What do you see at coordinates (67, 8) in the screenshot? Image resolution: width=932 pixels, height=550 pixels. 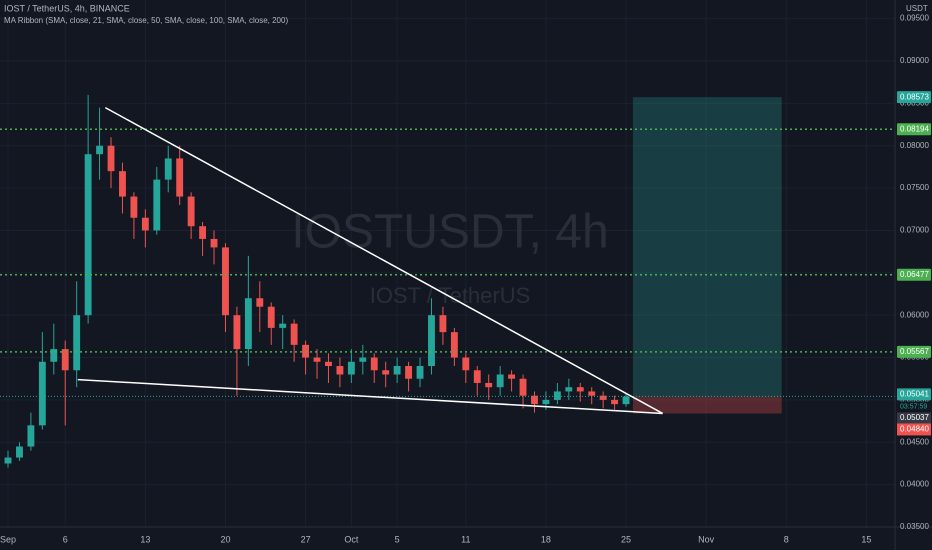 I see `chart-title: IOST / TetherUS, 4h, BINANCE` at bounding box center [67, 8].